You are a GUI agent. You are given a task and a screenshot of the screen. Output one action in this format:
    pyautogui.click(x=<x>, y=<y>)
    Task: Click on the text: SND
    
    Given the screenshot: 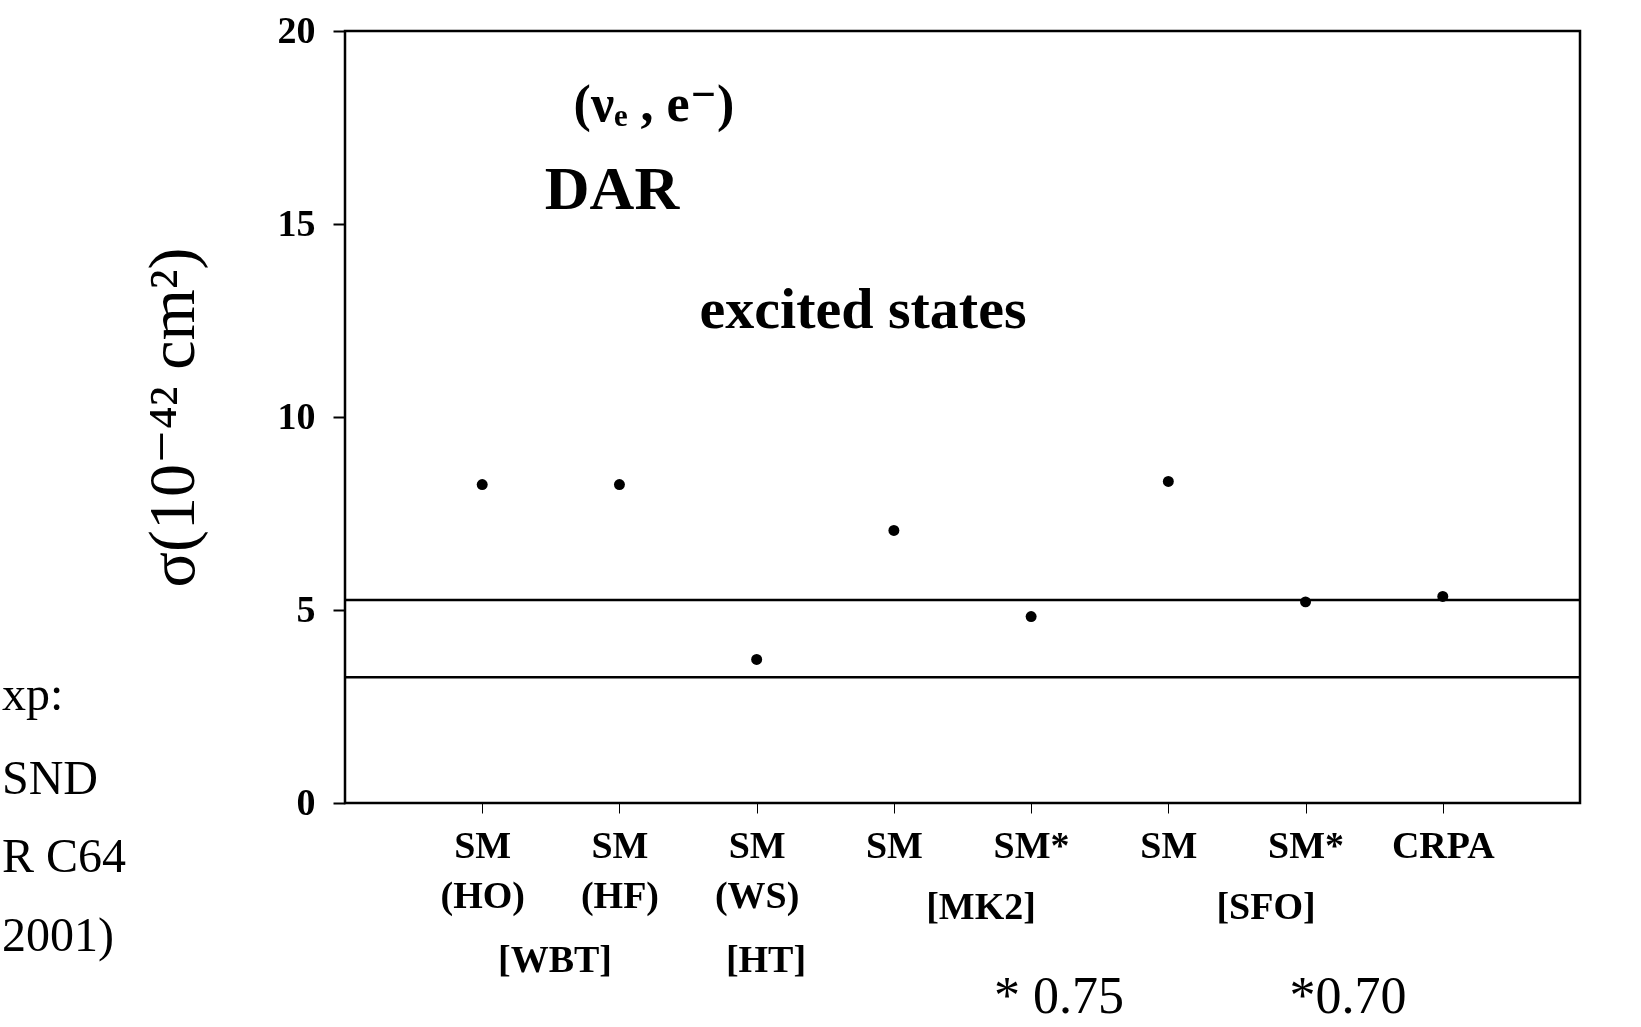 What is the action you would take?
    pyautogui.click(x=50, y=777)
    